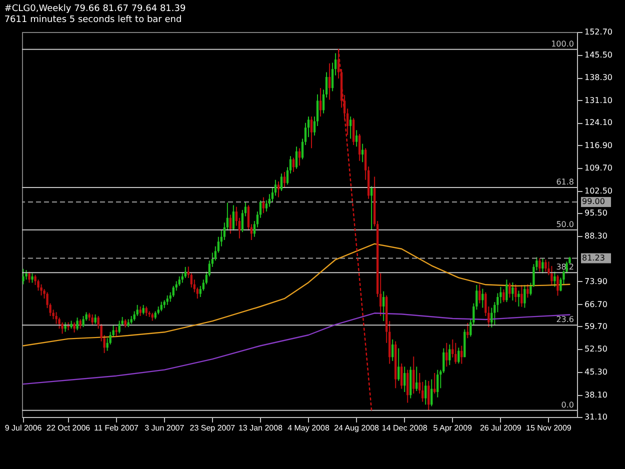 The width and height of the screenshot is (625, 469). I want to click on annotation: 50.0, so click(565, 224).